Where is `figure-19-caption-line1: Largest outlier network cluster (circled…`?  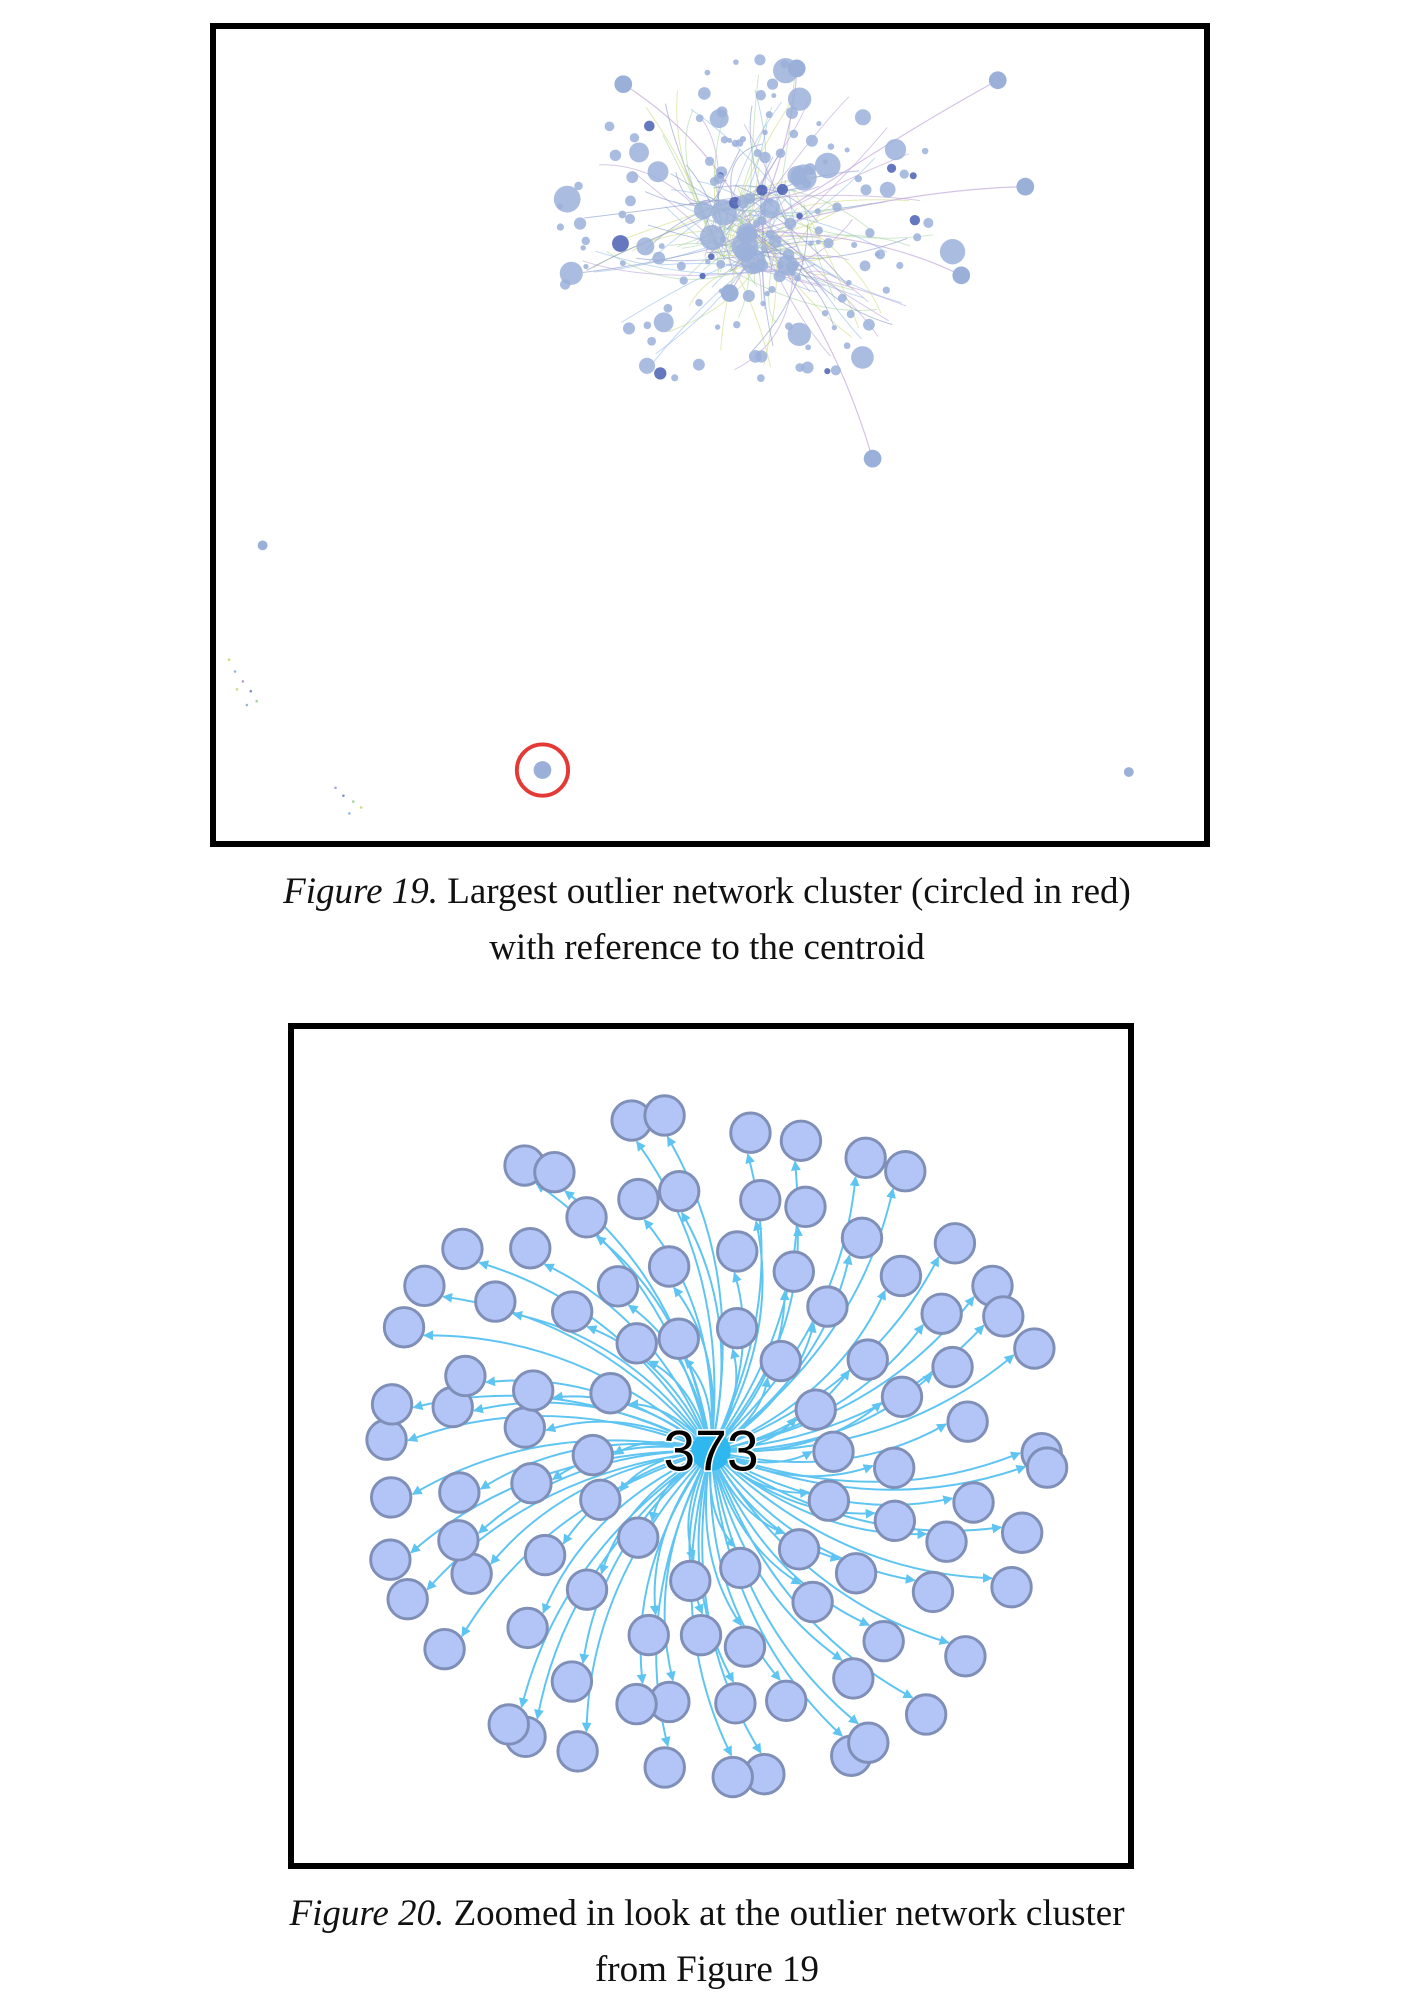 figure-19-caption-line1: Largest outlier network cluster (circled… is located at coordinates (784, 891).